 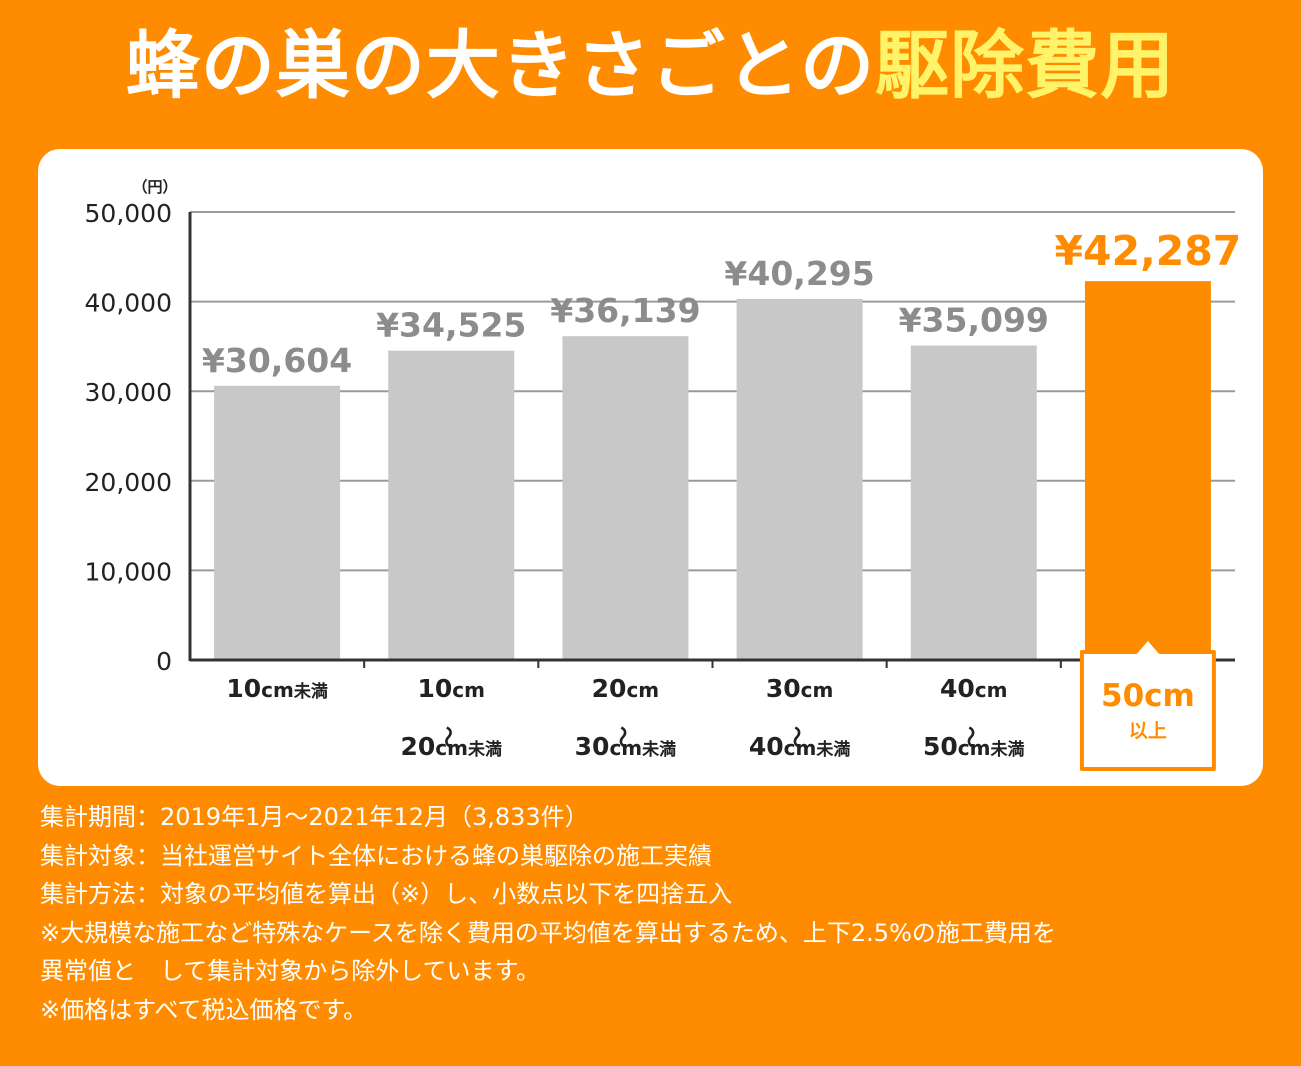 What do you see at coordinates (500, 66) in the screenshot?
I see `title-main: 蜂の巣の大きさごとの` at bounding box center [500, 66].